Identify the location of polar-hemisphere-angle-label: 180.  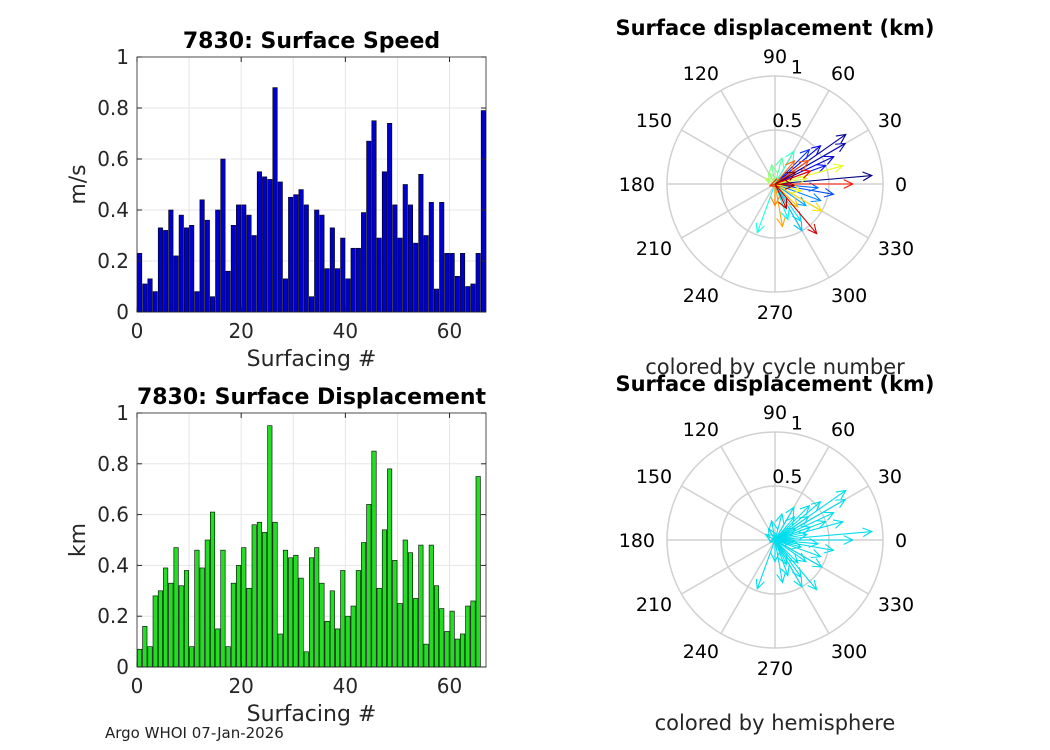
(637, 541).